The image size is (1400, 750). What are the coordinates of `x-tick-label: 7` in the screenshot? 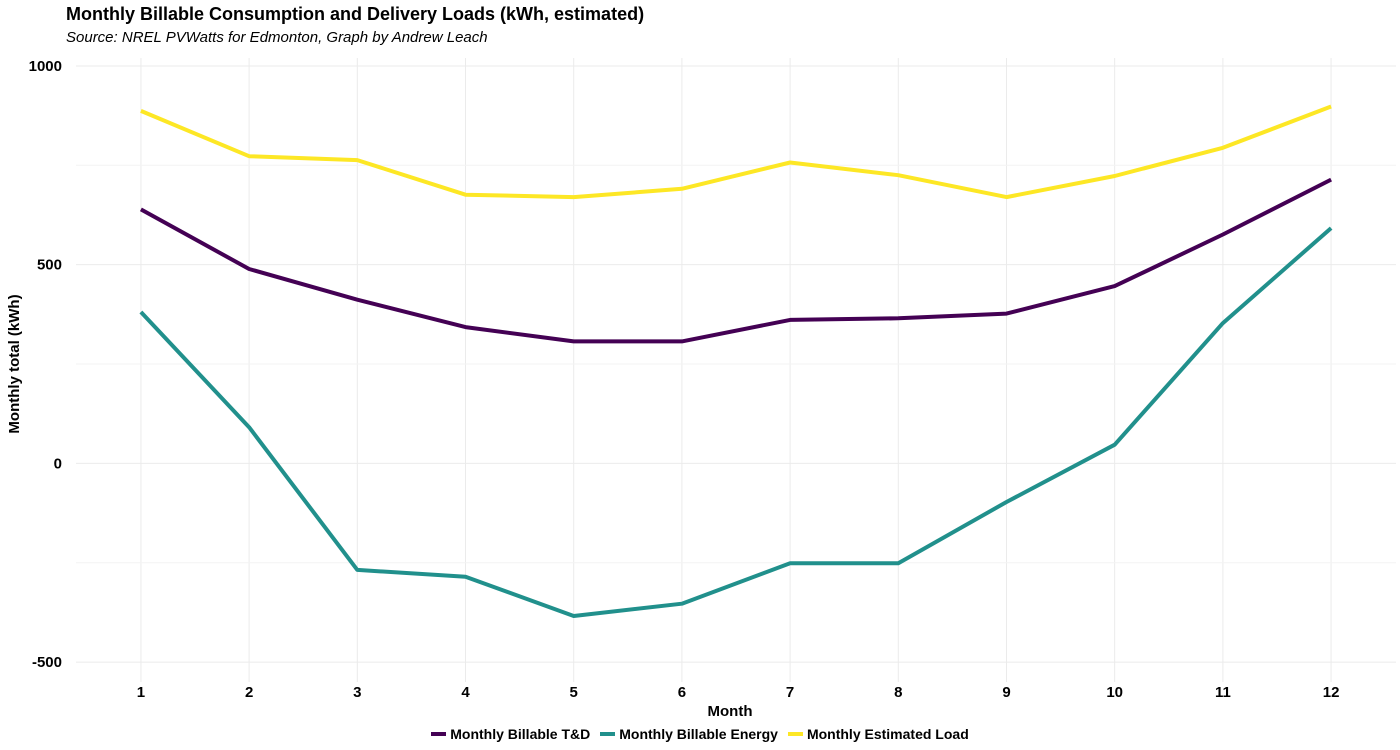 It's located at (790, 692).